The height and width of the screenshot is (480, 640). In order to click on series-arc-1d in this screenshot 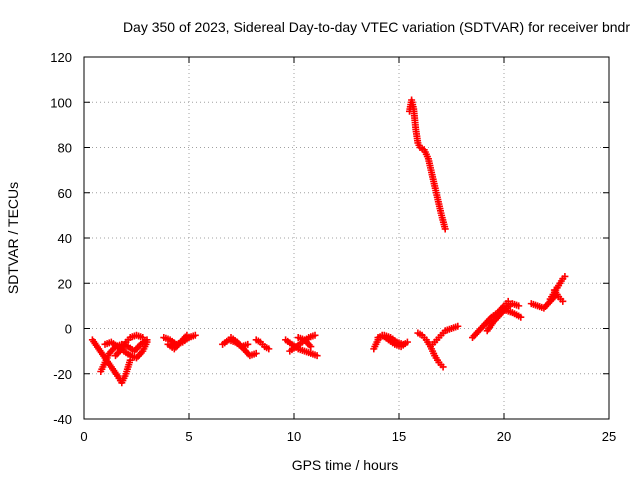, I will do `click(129, 345)`.